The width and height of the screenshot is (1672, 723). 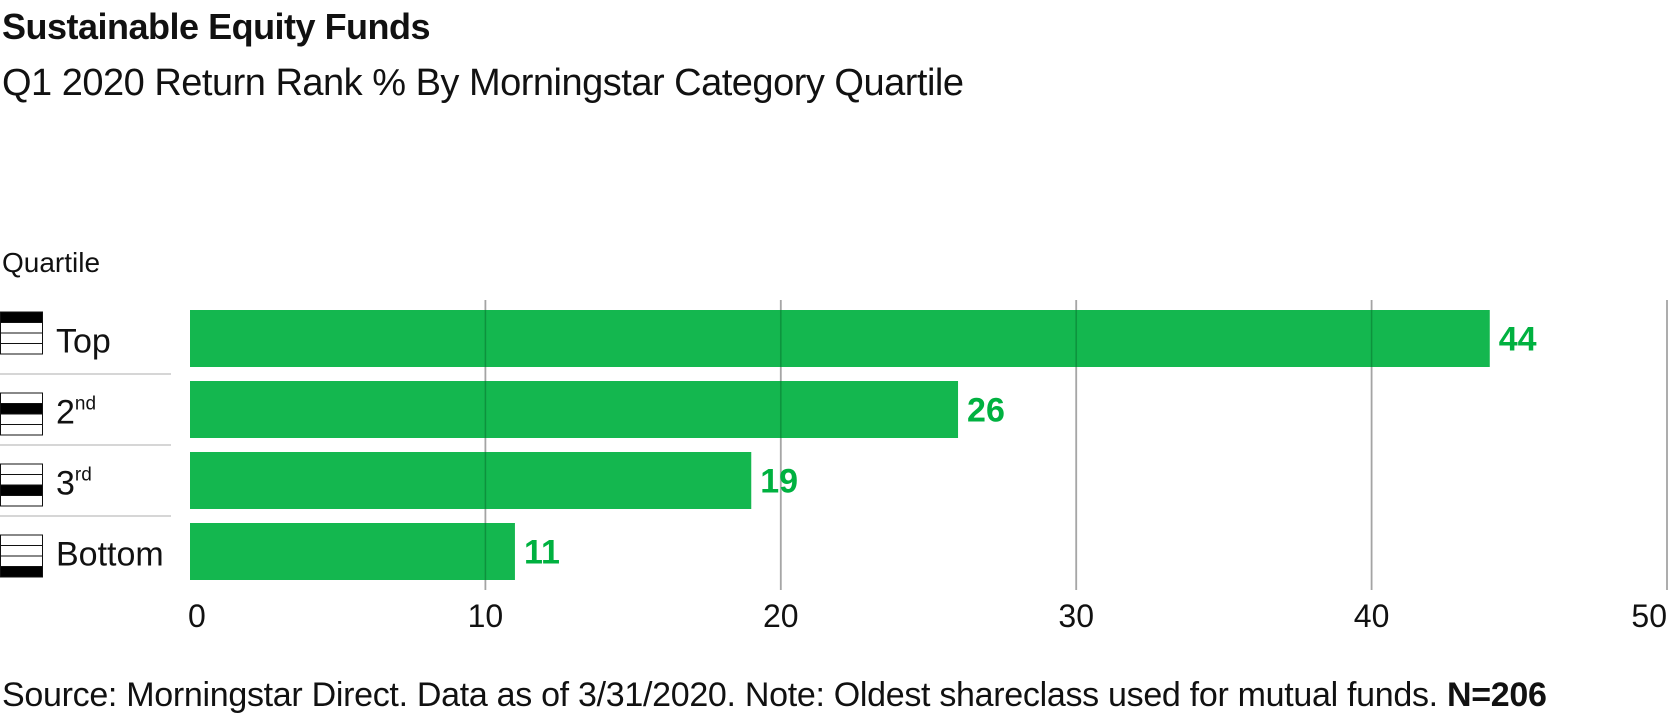 I want to click on sample-size: N=206, so click(x=1496, y=695).